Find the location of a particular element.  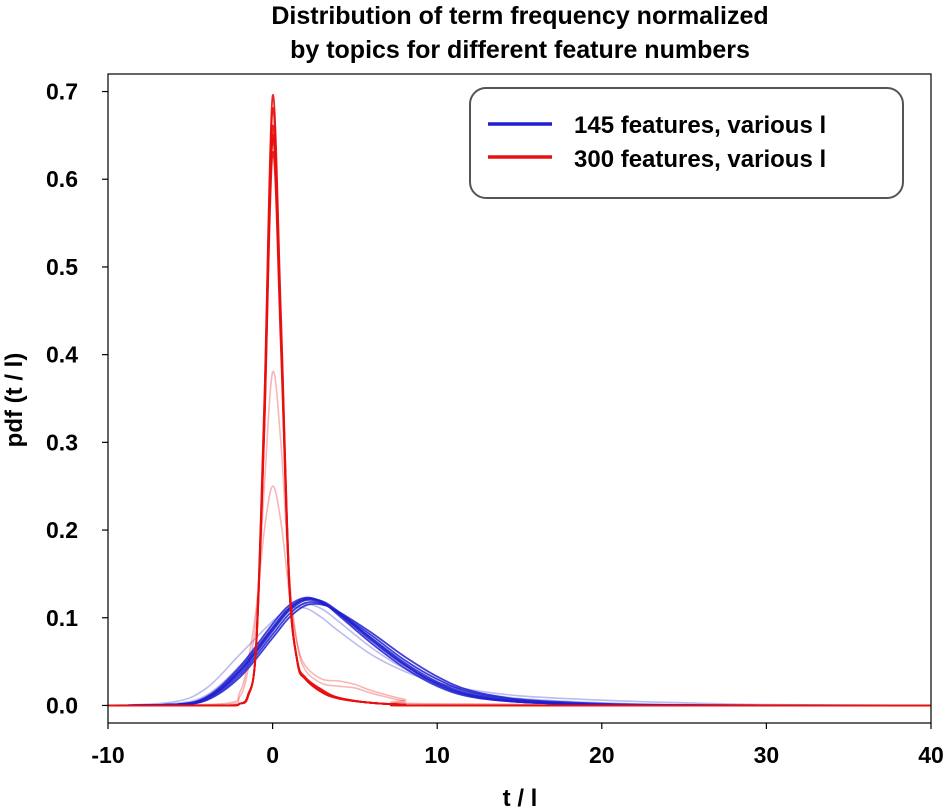

y-tick-label: 0.6 is located at coordinates (62, 179).